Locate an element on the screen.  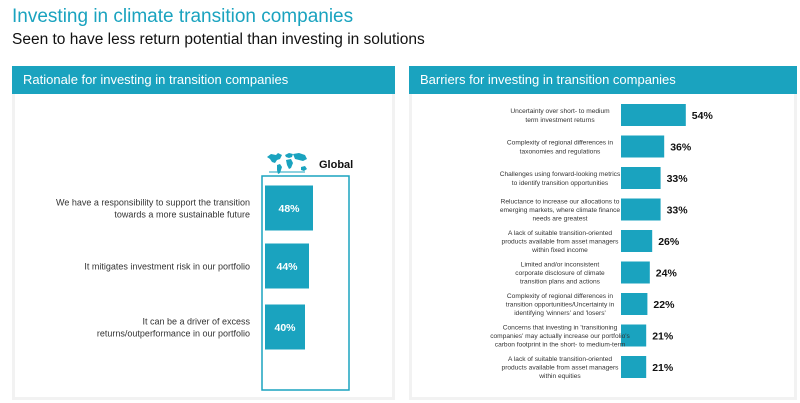
data-label: 54% is located at coordinates (703, 116).